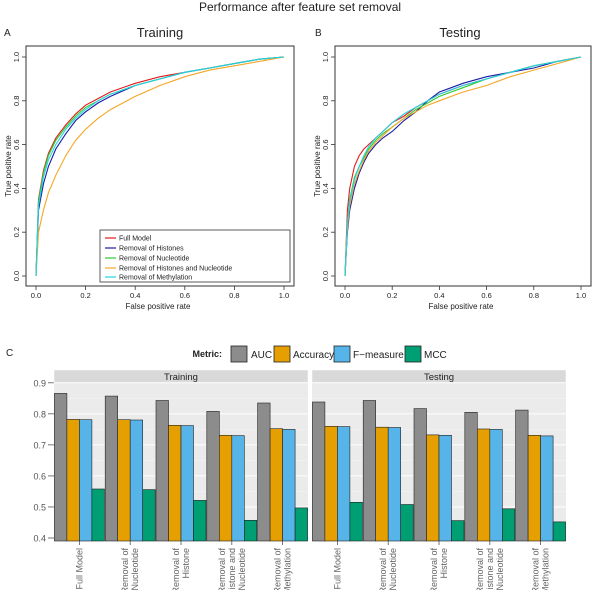 This screenshot has width=600, height=590. I want to click on bar-training-full-model-f-measure, so click(86, 480).